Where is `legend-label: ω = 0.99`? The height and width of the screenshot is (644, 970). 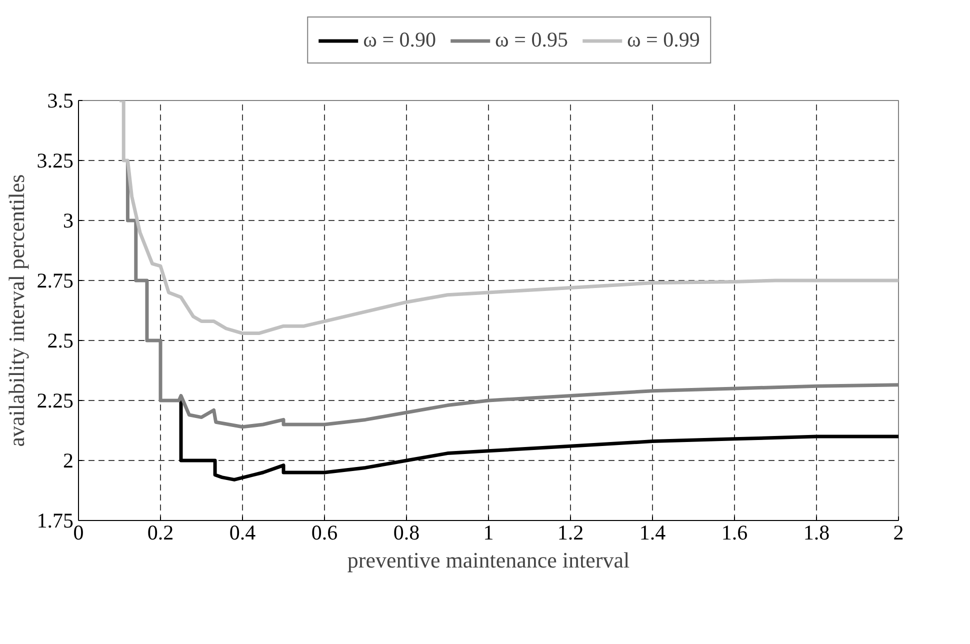
legend-label: ω = 0.99 is located at coordinates (663, 40).